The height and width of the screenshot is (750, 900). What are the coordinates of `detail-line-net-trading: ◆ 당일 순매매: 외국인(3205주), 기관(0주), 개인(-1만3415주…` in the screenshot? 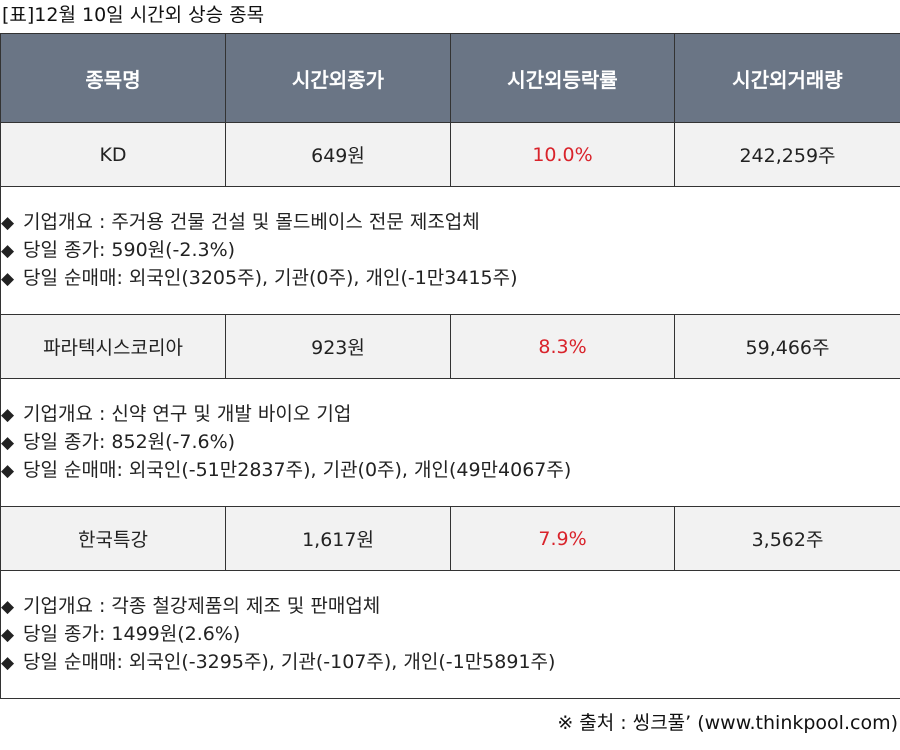 It's located at (450, 279).